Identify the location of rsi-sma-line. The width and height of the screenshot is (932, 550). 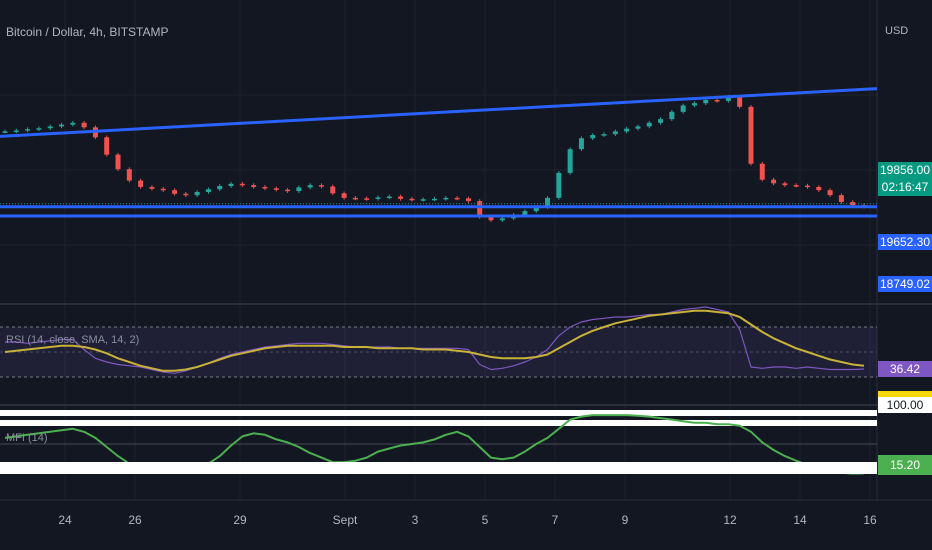
(434, 340).